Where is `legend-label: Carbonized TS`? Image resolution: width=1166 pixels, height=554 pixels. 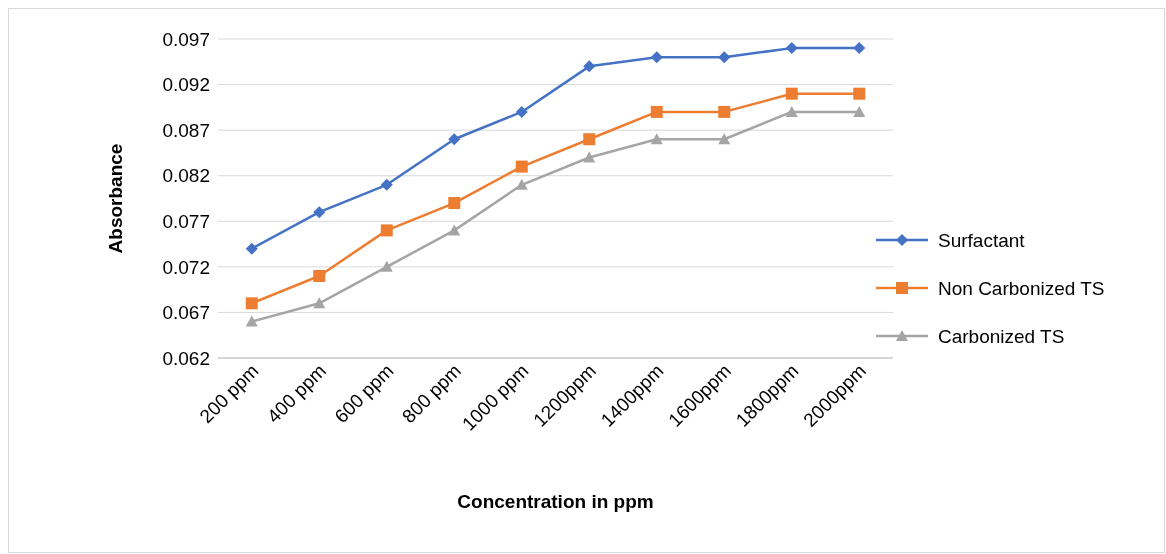 legend-label: Carbonized TS is located at coordinates (1001, 336).